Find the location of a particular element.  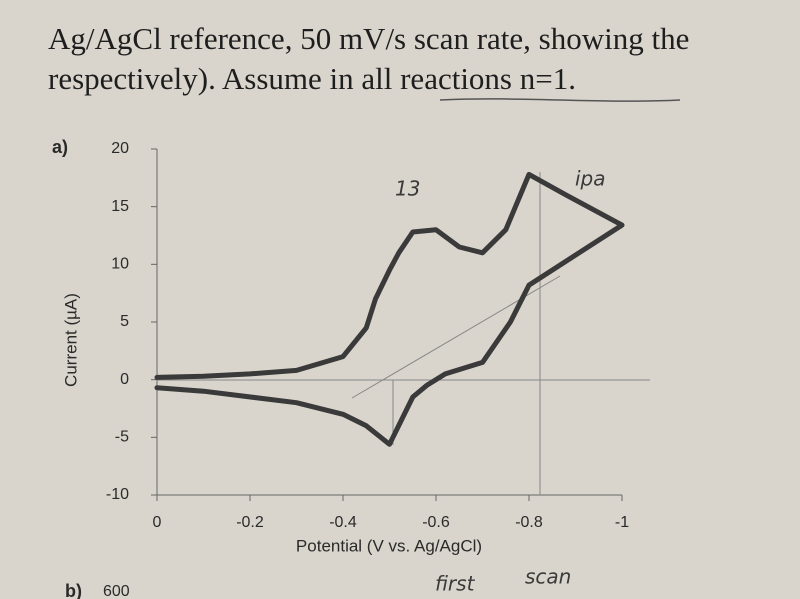

x-tick-label: 0 is located at coordinates (157, 522).